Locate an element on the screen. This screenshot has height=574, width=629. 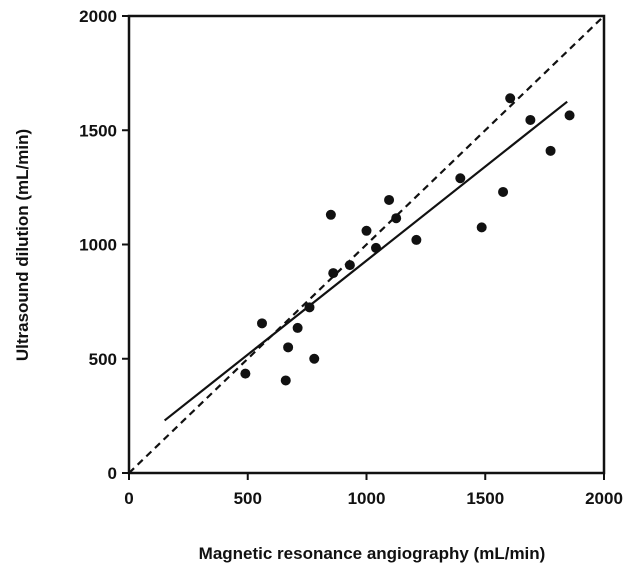
y-tick-label: 2000 is located at coordinates (98, 16).